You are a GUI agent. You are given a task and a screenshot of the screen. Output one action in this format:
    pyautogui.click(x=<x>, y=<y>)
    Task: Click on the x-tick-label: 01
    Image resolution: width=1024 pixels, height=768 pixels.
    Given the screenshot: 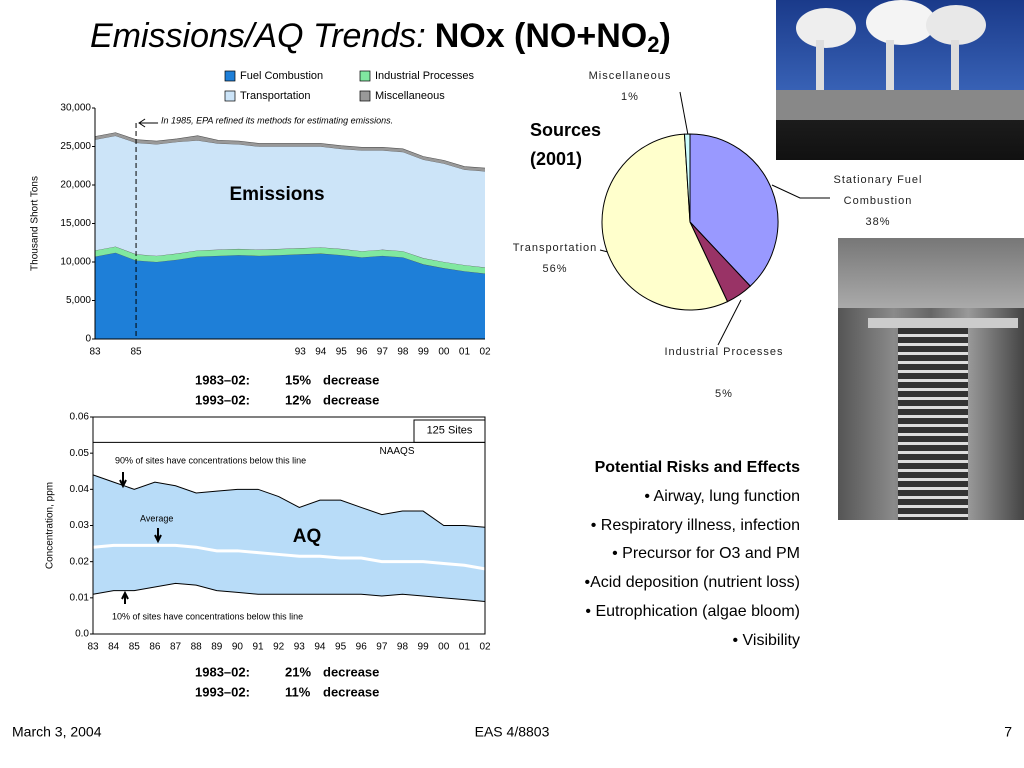 What is the action you would take?
    pyautogui.click(x=465, y=647)
    